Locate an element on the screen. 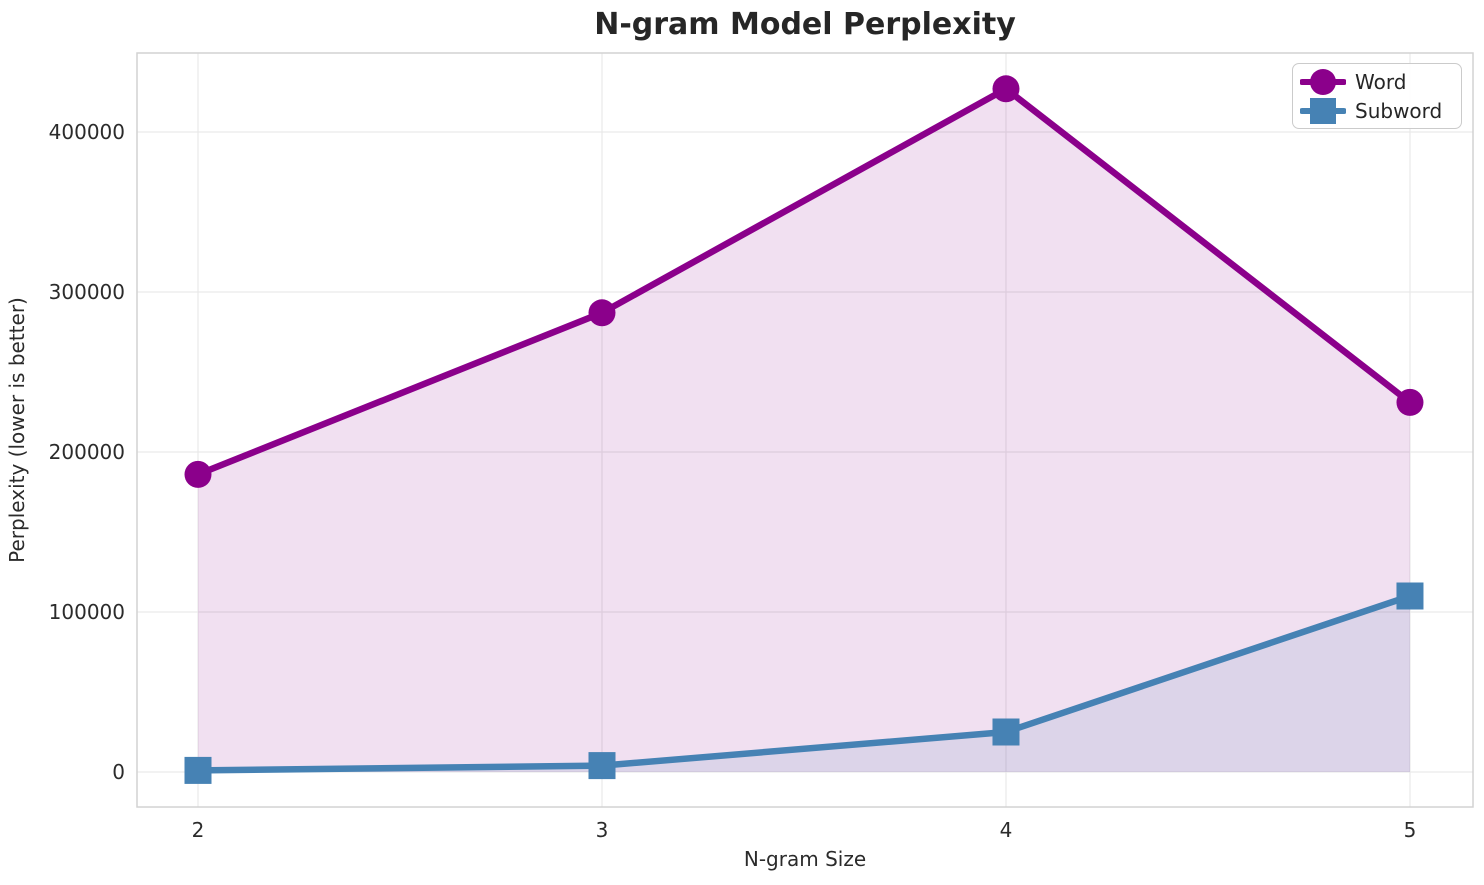 The width and height of the screenshot is (1484, 885). legend: Word Subword is located at coordinates (1377, 96).